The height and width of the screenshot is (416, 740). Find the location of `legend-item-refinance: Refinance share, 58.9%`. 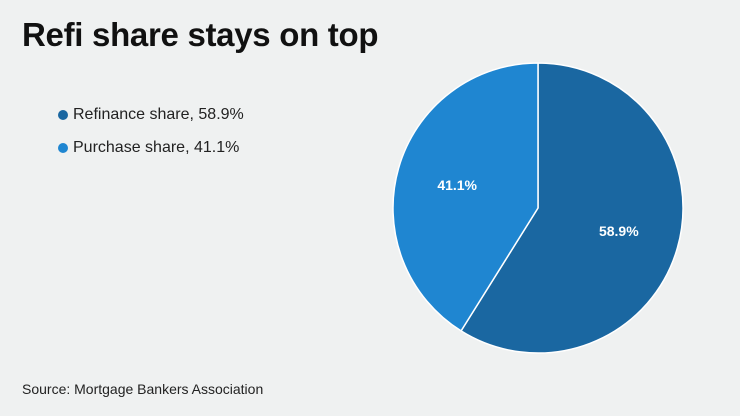

legend-item-refinance: Refinance share, 58.9% is located at coordinates (151, 115).